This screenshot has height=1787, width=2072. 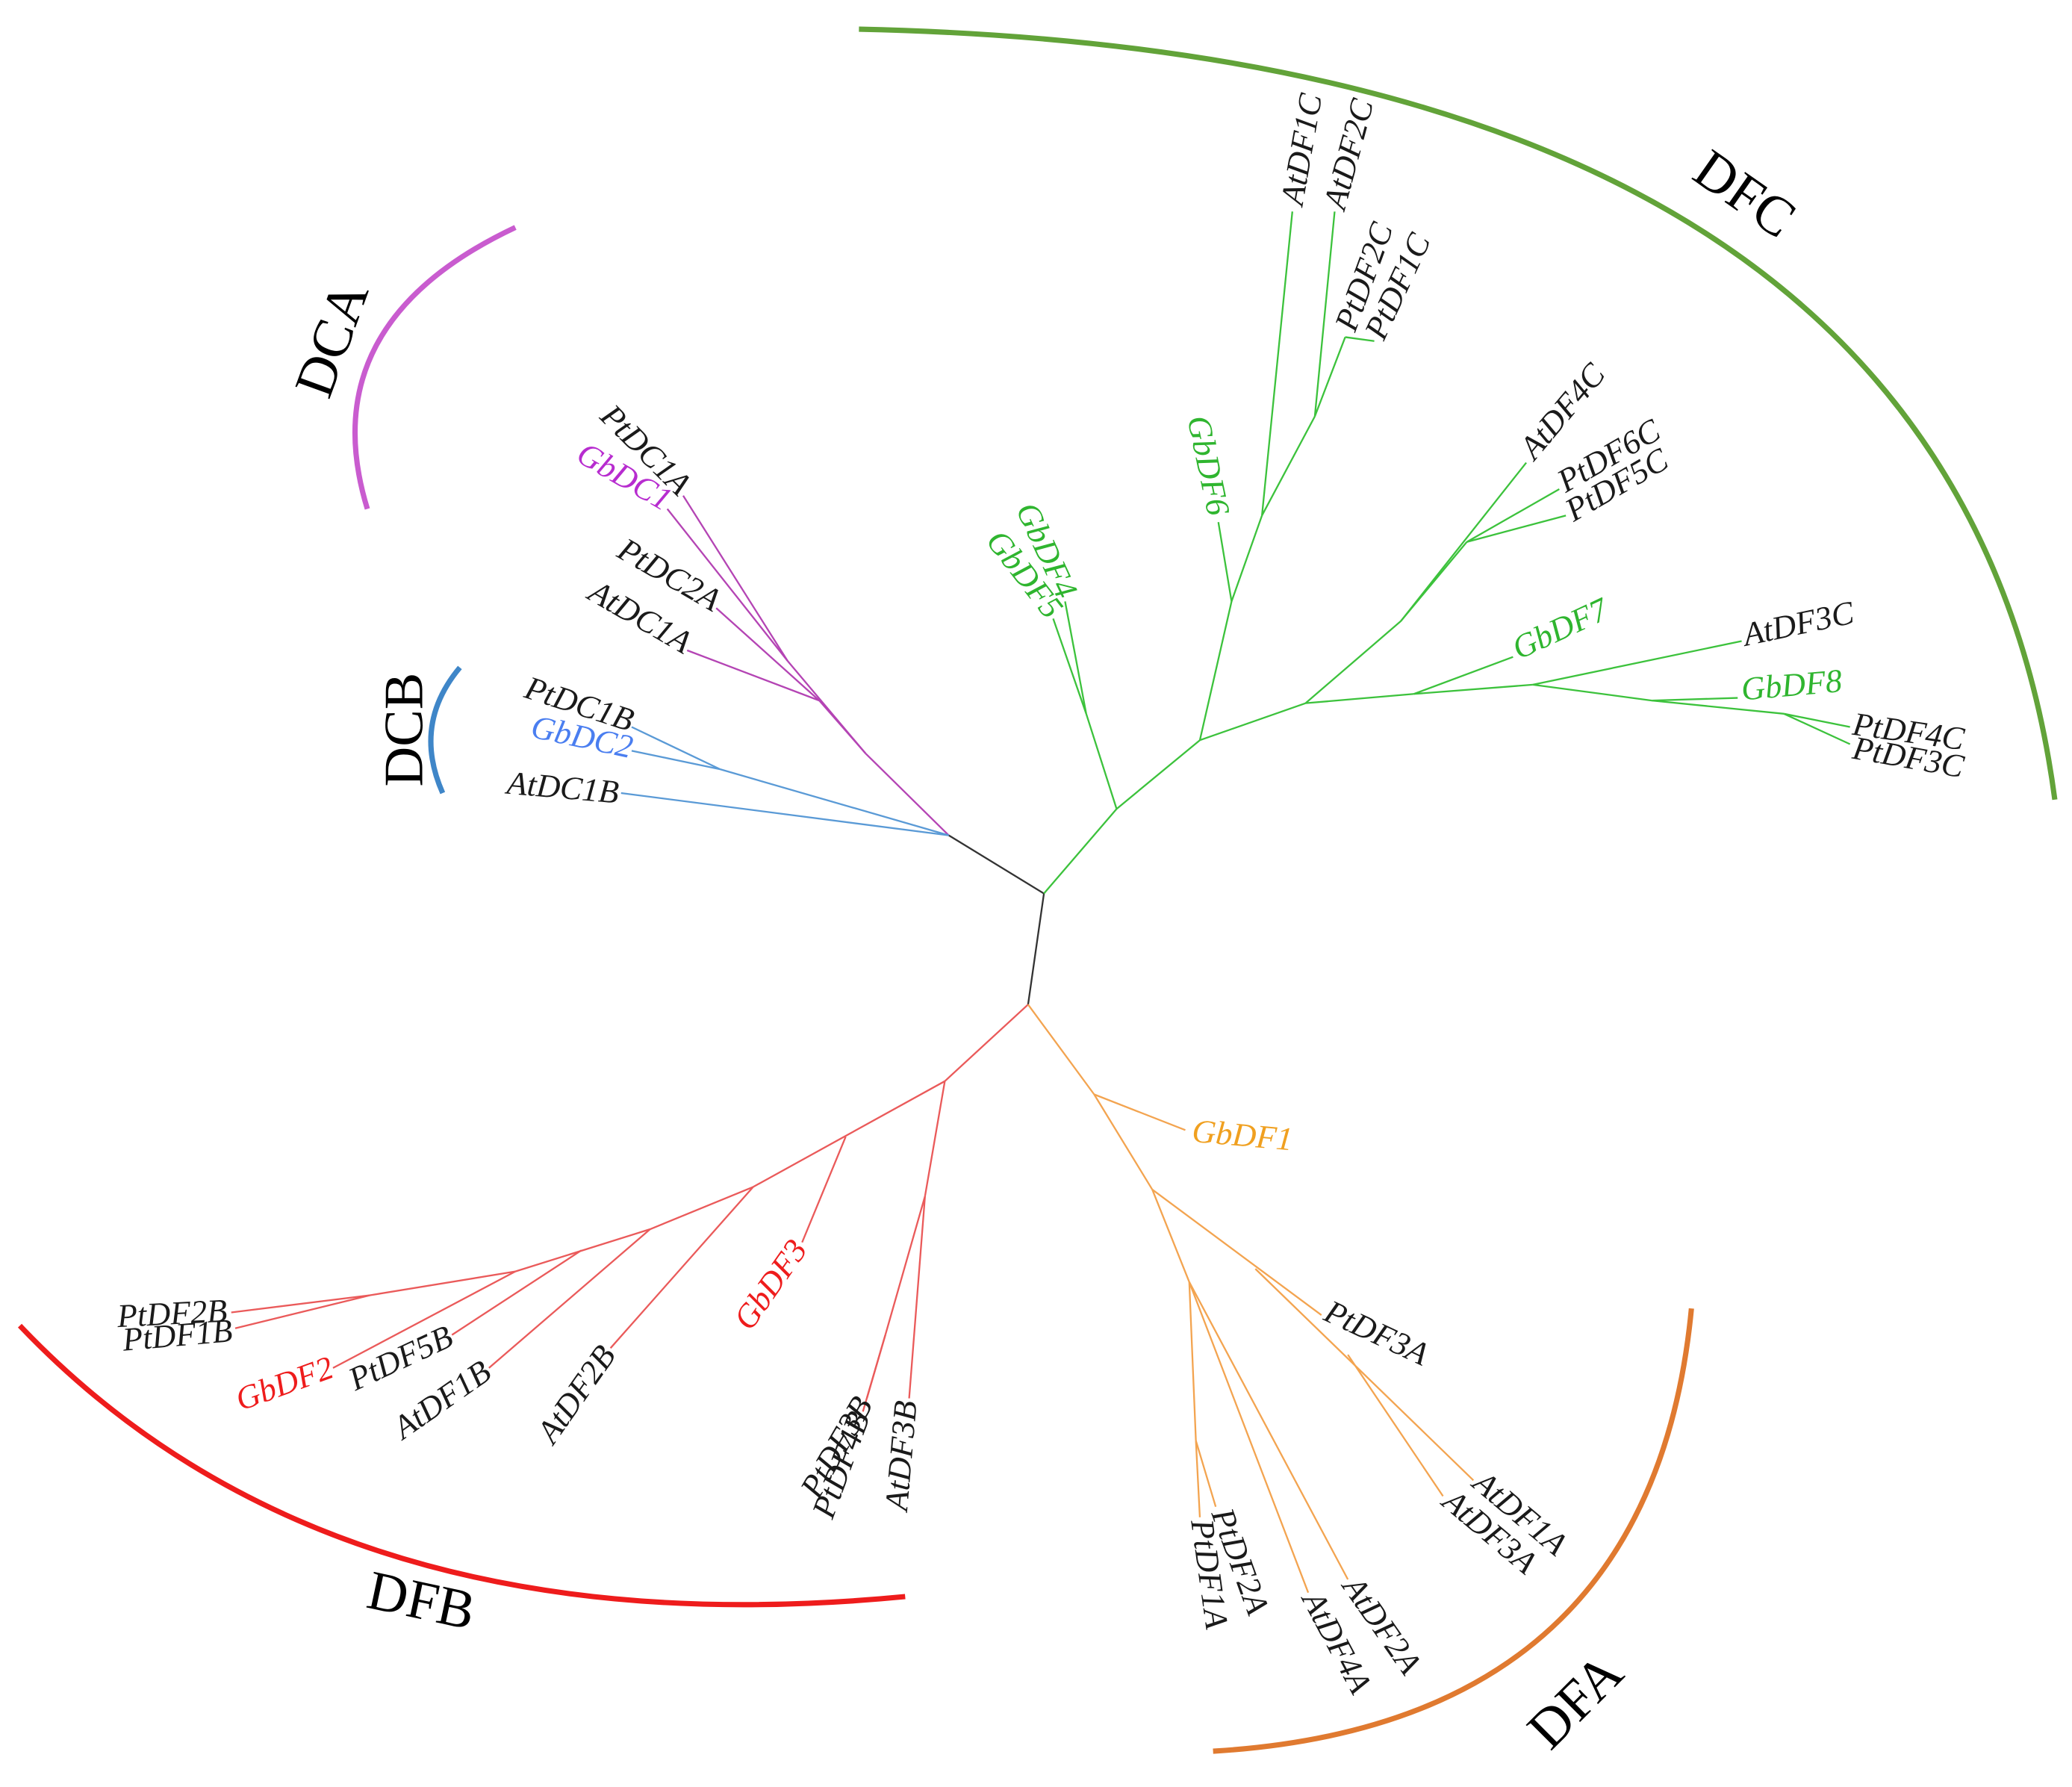 What do you see at coordinates (771, 1285) in the screenshot?
I see `leaf-label: GbDF3` at bounding box center [771, 1285].